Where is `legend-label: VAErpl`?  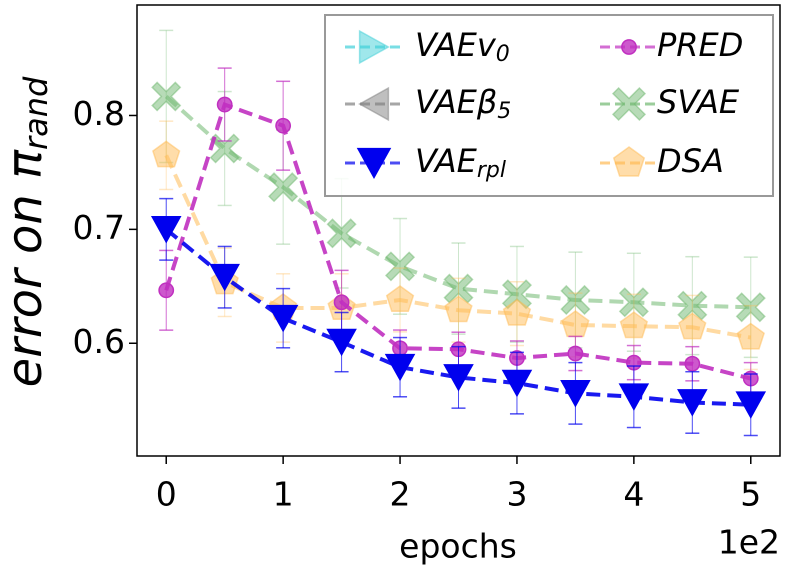 legend-label: VAErpl is located at coordinates (460, 162).